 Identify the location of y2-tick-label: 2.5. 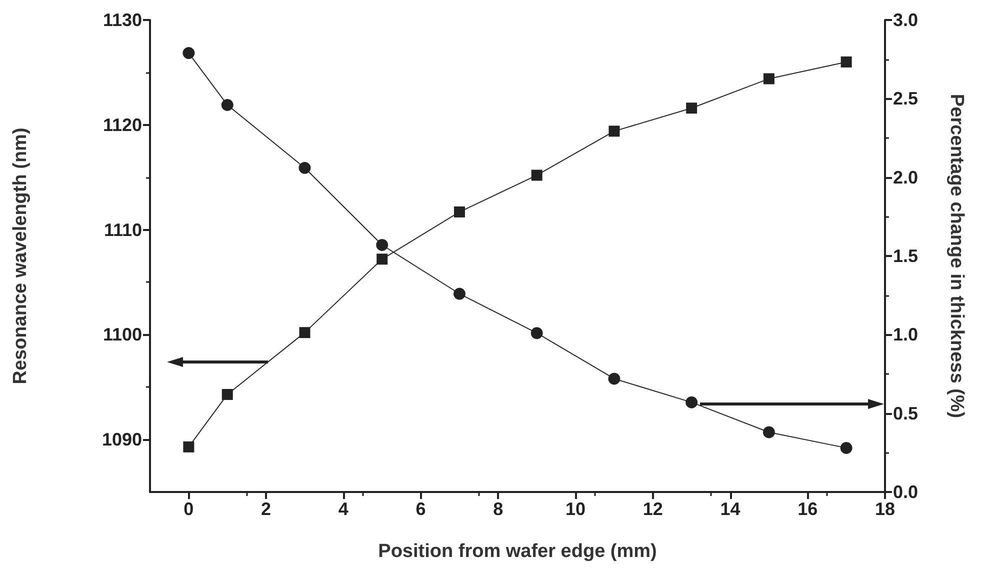
(905, 98).